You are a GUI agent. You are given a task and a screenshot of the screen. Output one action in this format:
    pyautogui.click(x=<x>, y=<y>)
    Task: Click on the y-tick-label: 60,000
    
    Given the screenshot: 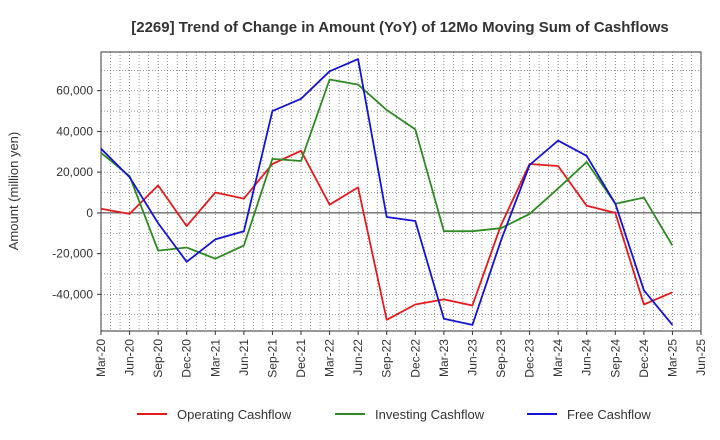 What is the action you would take?
    pyautogui.click(x=74, y=91)
    